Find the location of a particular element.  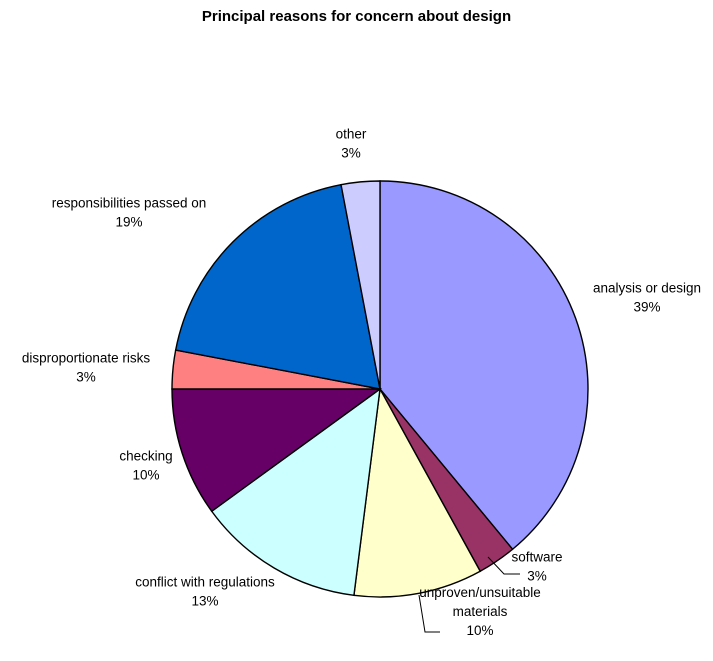

slice-name: unproven/unsuitable is located at coordinates (480, 592).